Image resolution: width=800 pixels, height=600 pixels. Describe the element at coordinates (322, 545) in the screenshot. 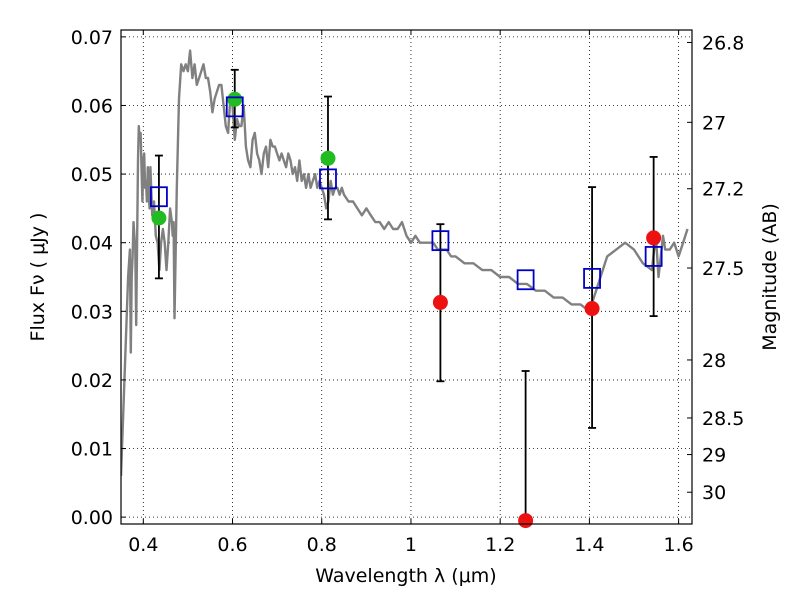

I see `x-tick-label: 0.8` at that location.